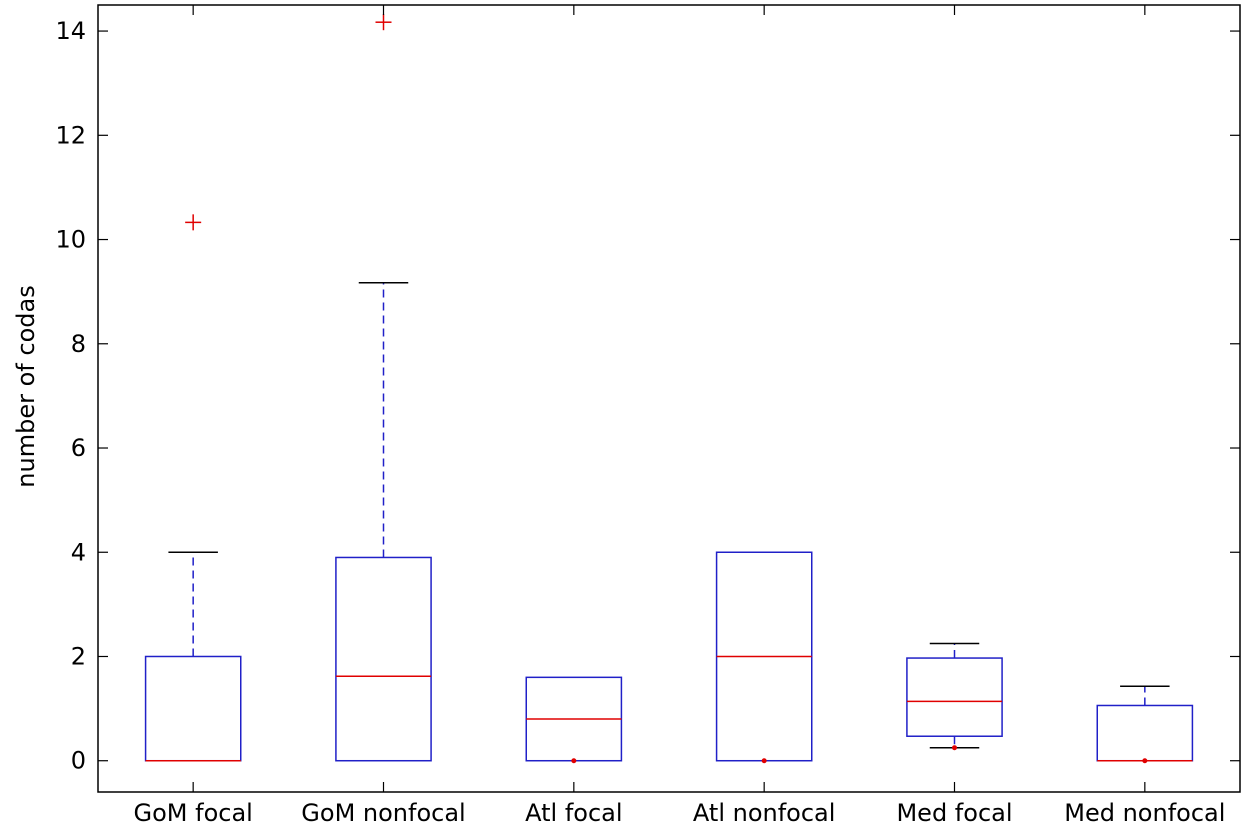 The width and height of the screenshot is (1248, 829). I want to click on y-tick-label: 10, so click(70, 240).